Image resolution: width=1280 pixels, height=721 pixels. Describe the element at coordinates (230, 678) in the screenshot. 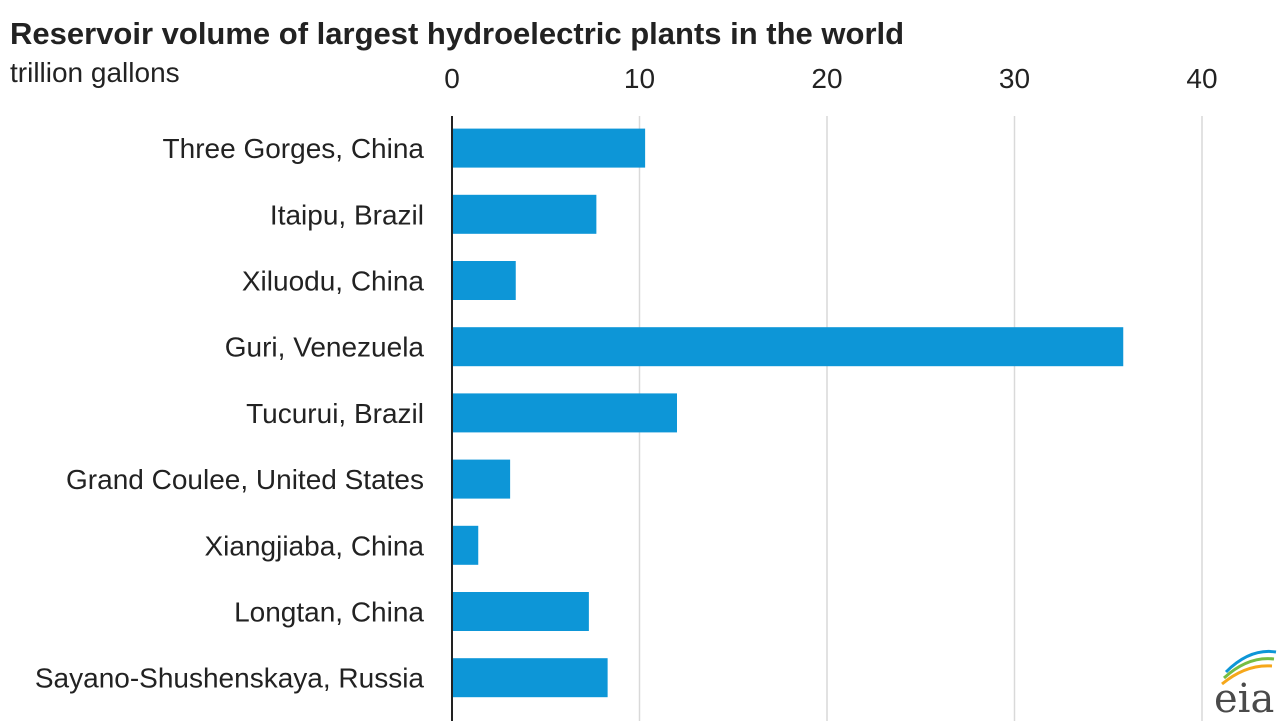

I see `category-label: Sayano-Shushenskaya, Russia` at that location.